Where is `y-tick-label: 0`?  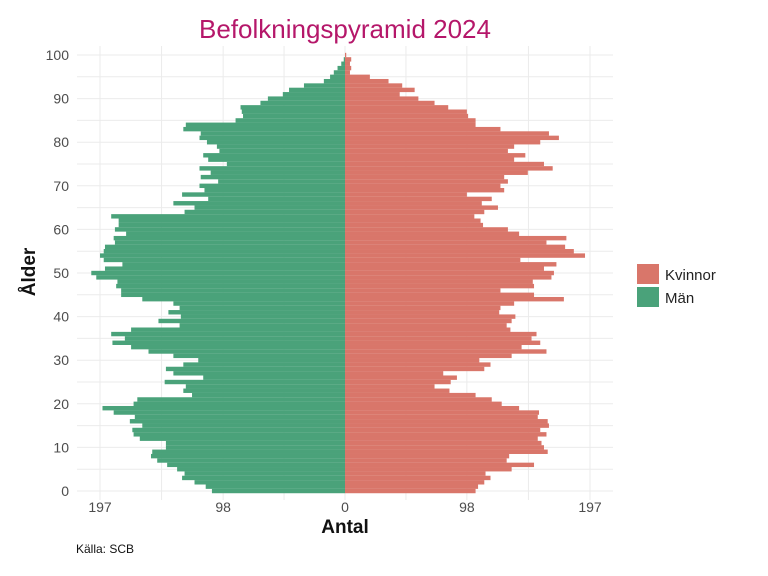 y-tick-label: 0 is located at coordinates (65, 491).